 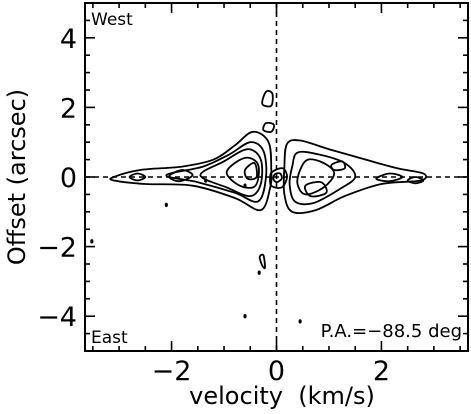 What do you see at coordinates (68, 178) in the screenshot?
I see `y-tick-label: 0` at bounding box center [68, 178].